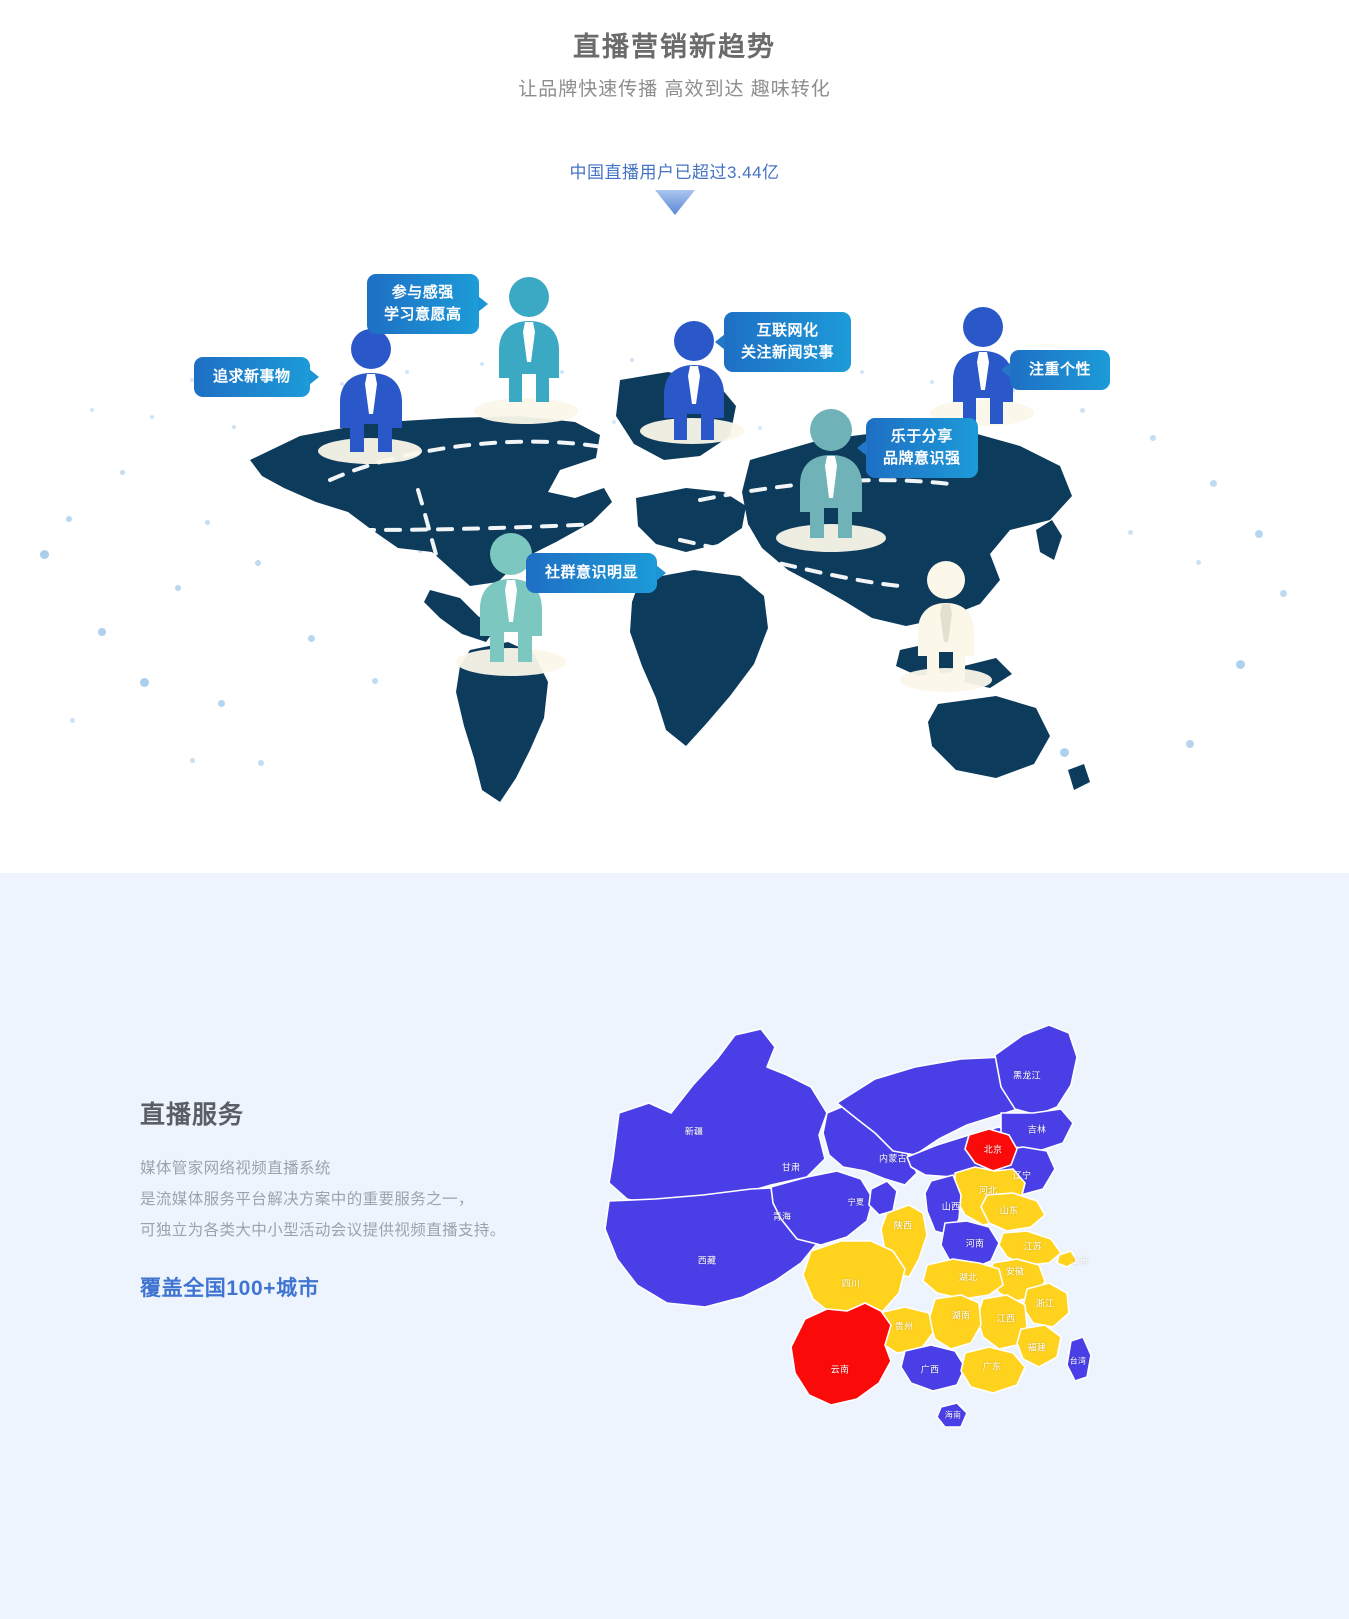  Describe the element at coordinates (917, 448) in the screenshot. I see `tag-sharing: 乐于分享 品牌意识强` at that location.